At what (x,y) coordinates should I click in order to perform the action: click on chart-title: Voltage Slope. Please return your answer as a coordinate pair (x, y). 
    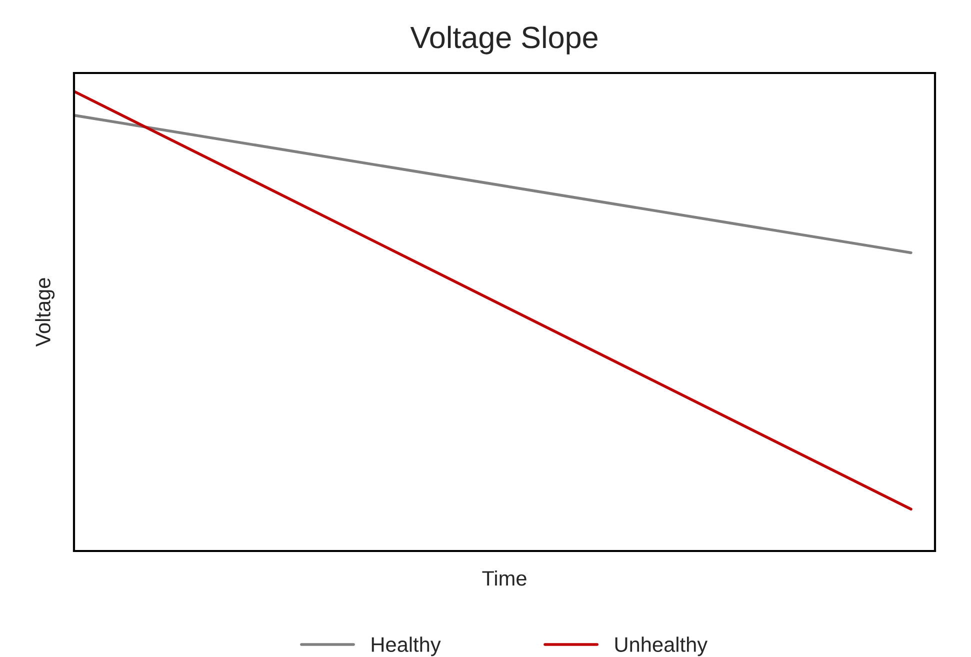
    Looking at the image, I should click on (504, 40).